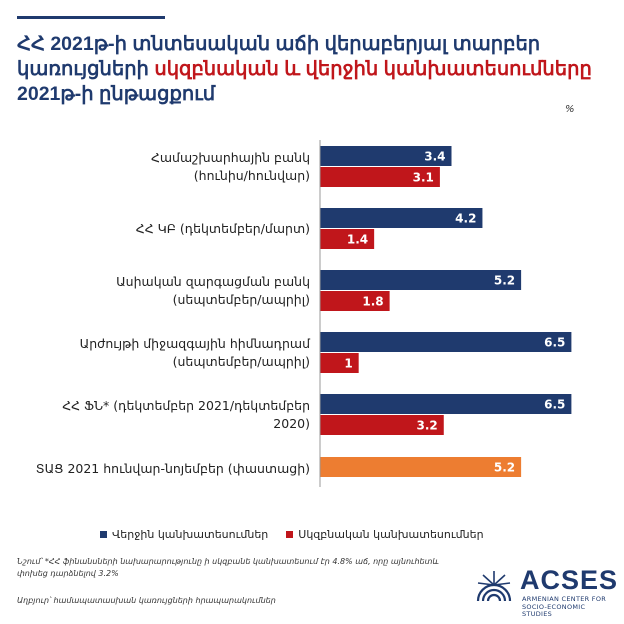 The height and width of the screenshot is (624, 624). What do you see at coordinates (348, 364) in the screenshot?
I see `data-label: 1` at bounding box center [348, 364].